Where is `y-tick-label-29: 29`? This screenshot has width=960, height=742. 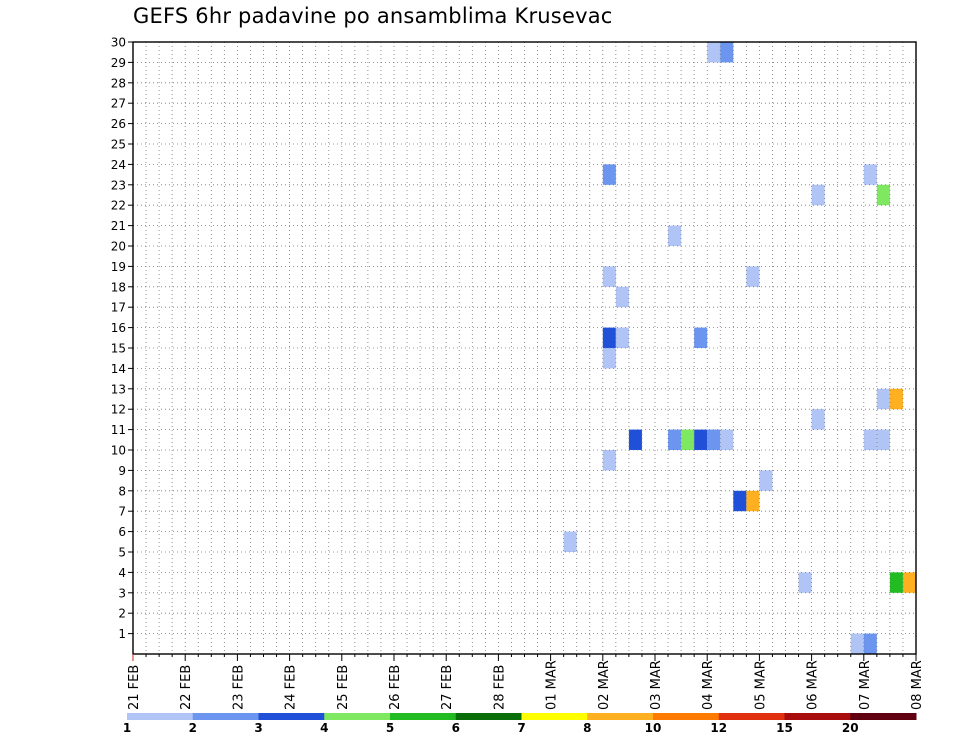
y-tick-label-29: 29 is located at coordinates (118, 63).